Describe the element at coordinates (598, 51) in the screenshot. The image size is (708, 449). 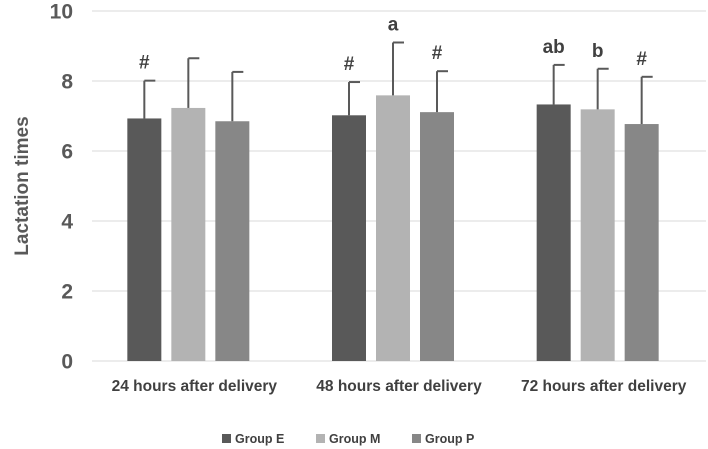
I see `significance-label: b` at that location.